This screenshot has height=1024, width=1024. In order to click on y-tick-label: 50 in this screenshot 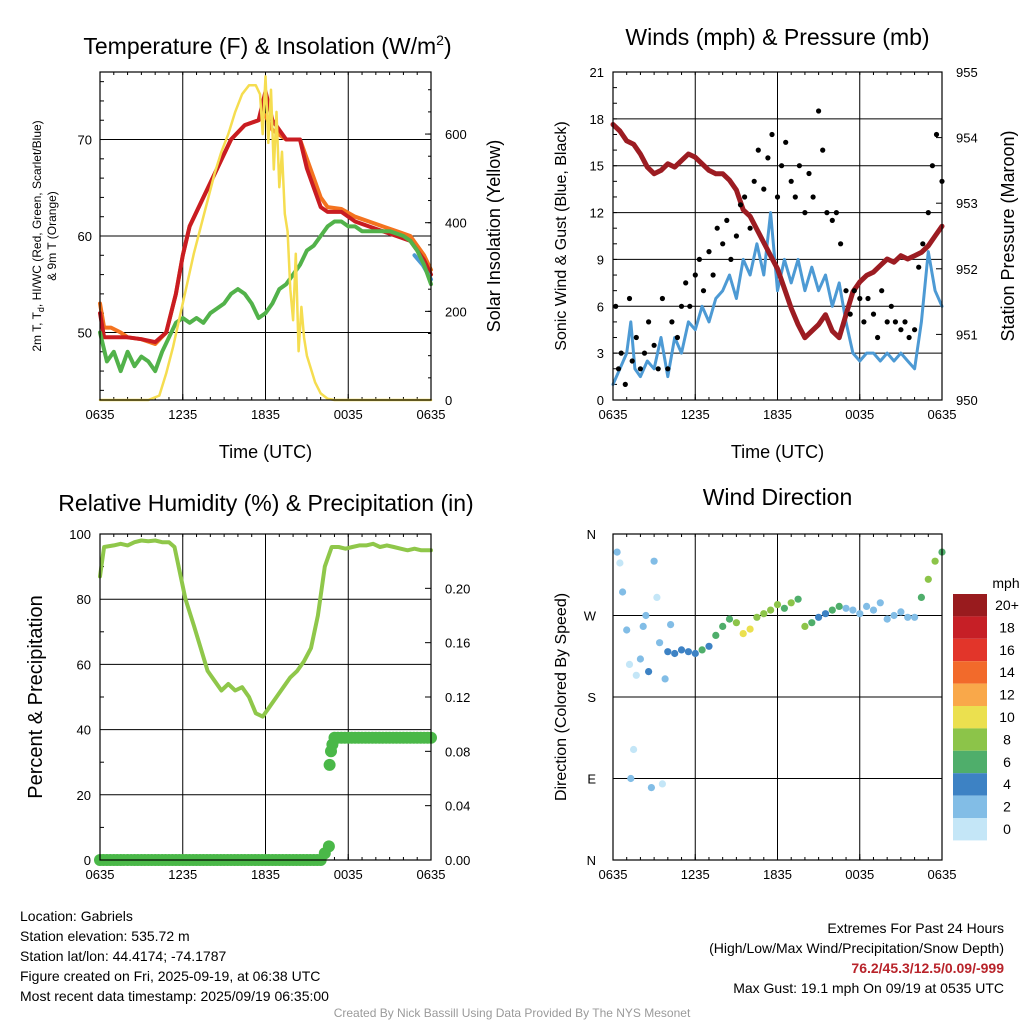, I will do `click(85, 332)`.